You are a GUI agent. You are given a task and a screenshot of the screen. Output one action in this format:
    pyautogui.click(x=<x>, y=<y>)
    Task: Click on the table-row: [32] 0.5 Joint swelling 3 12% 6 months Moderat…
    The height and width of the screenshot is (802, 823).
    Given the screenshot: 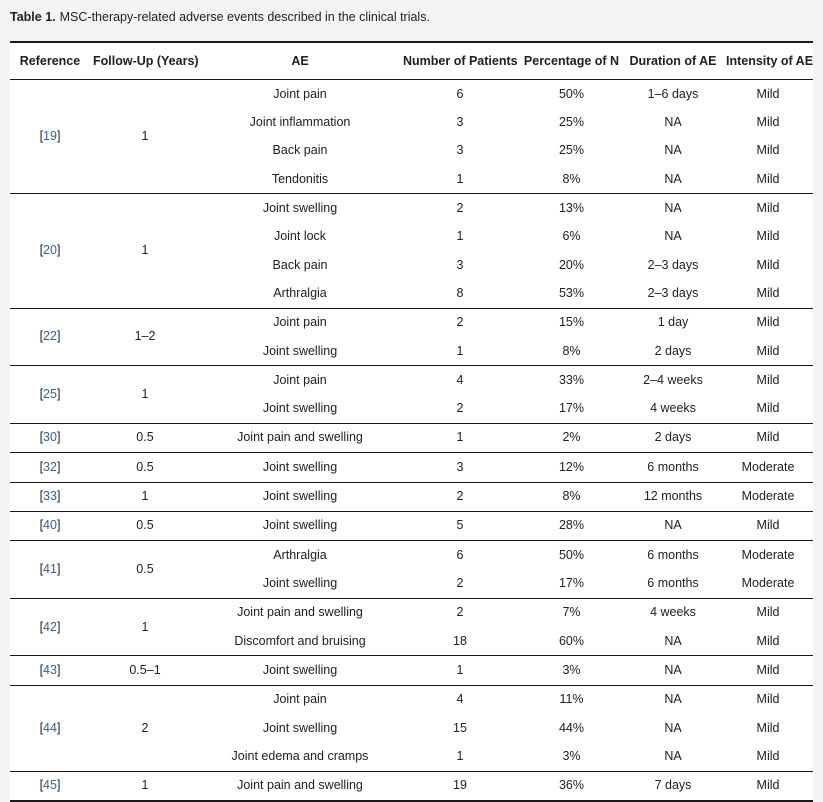 What is the action you would take?
    pyautogui.click(x=411, y=467)
    